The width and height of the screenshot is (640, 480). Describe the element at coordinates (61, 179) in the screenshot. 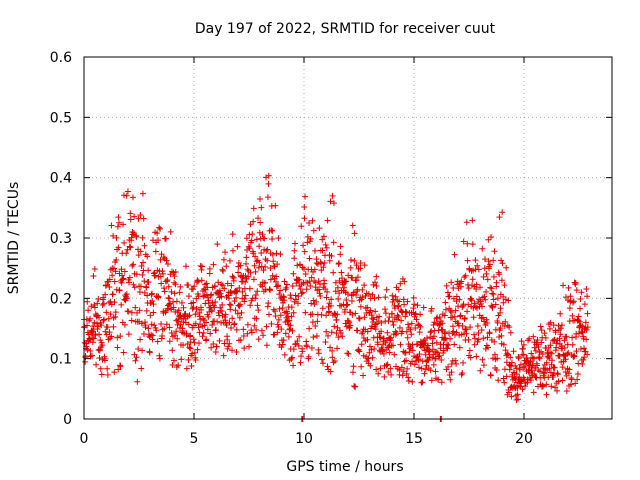

I see `y-tick-label: 0.4` at that location.